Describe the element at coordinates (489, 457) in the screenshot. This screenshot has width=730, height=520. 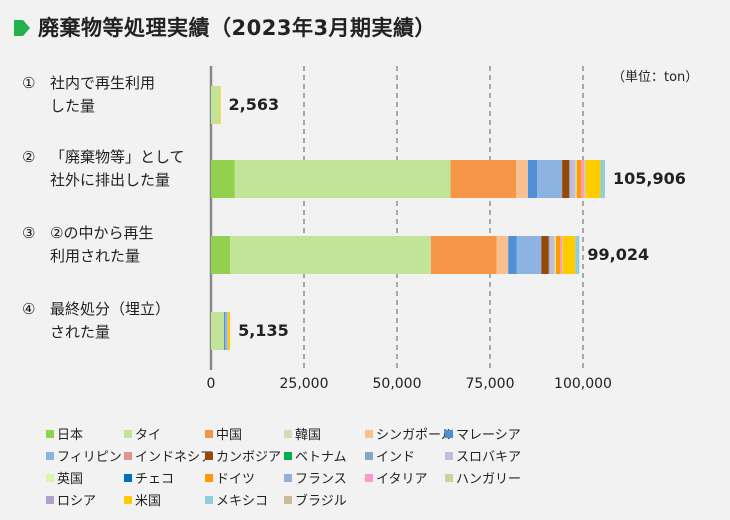
I see `legend-label: スロバキア` at that location.